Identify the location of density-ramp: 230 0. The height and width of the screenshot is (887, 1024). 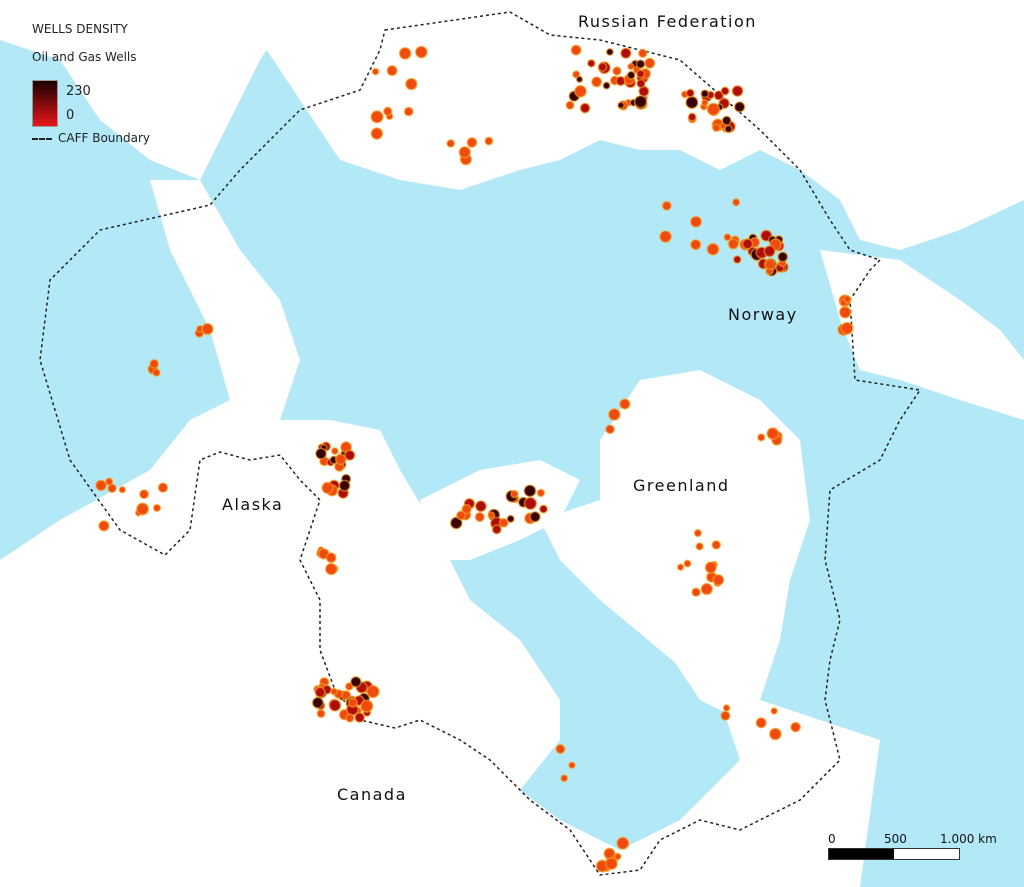
(91, 103).